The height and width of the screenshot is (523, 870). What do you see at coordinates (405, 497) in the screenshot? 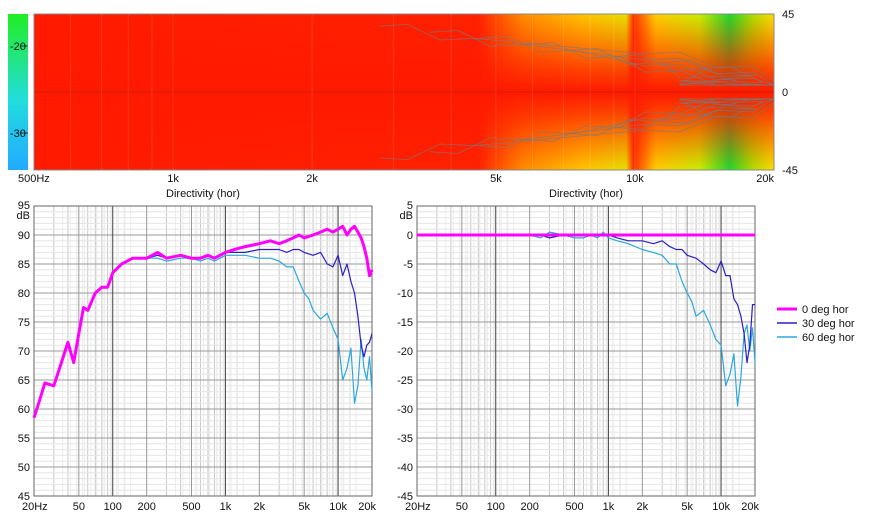
I see `y-tick-label: -45` at bounding box center [405, 497].